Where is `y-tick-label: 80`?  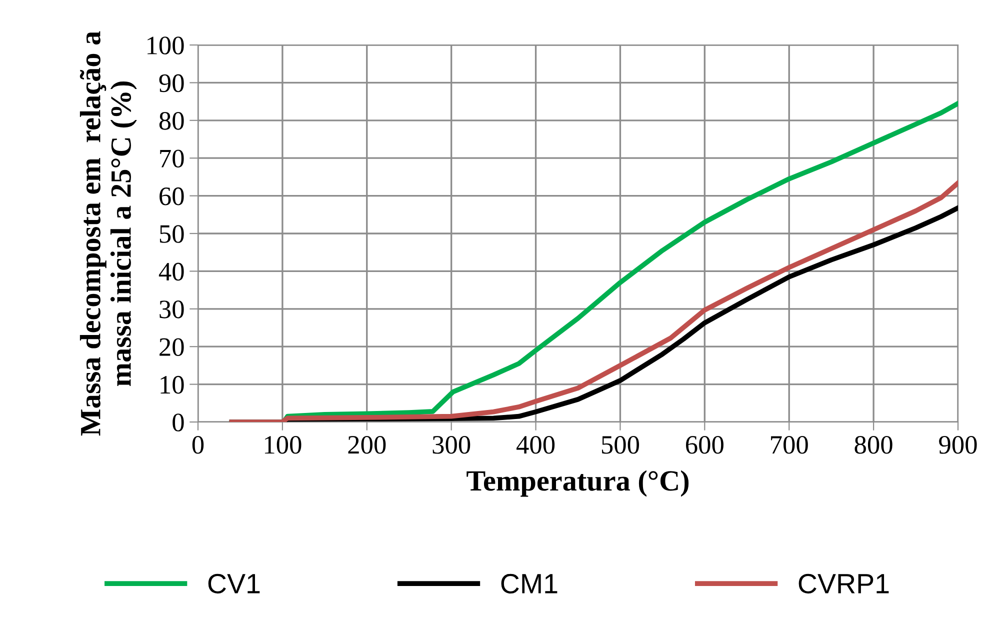 y-tick-label: 80 is located at coordinates (171, 121).